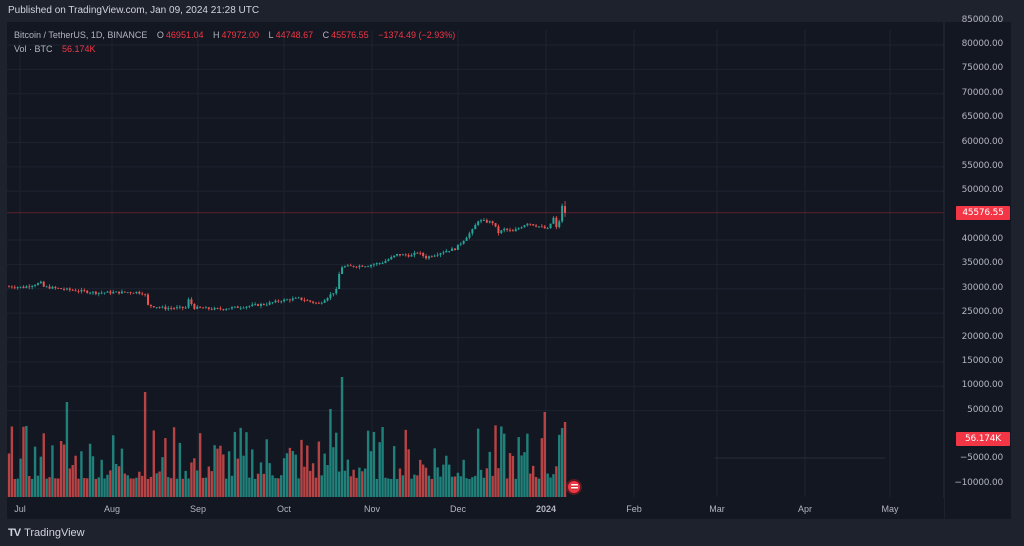 The image size is (1024, 546). I want to click on price-tick-label: 70000.00, so click(982, 92).